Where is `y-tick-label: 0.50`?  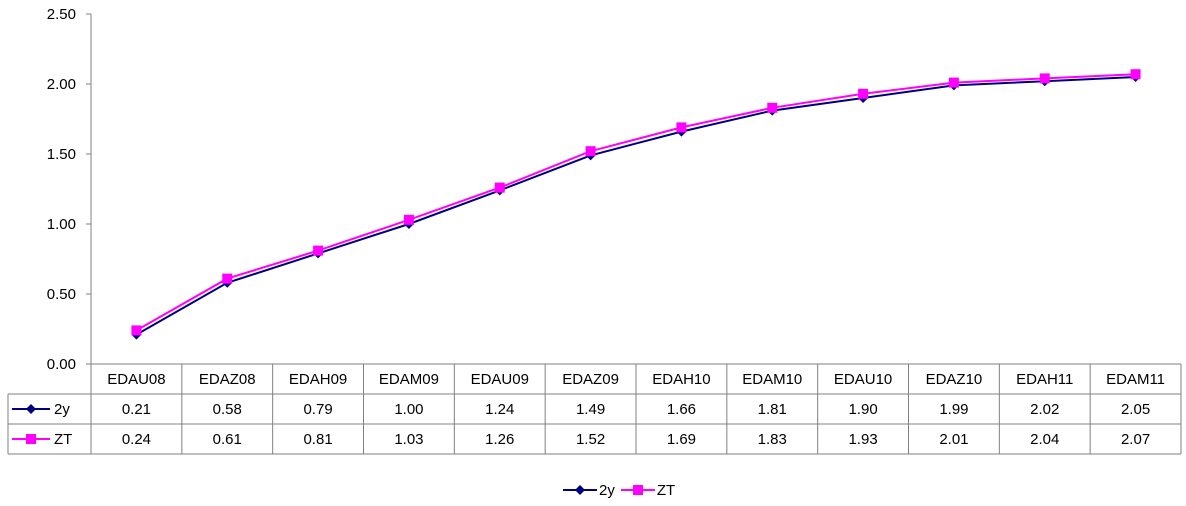 y-tick-label: 0.50 is located at coordinates (61, 294).